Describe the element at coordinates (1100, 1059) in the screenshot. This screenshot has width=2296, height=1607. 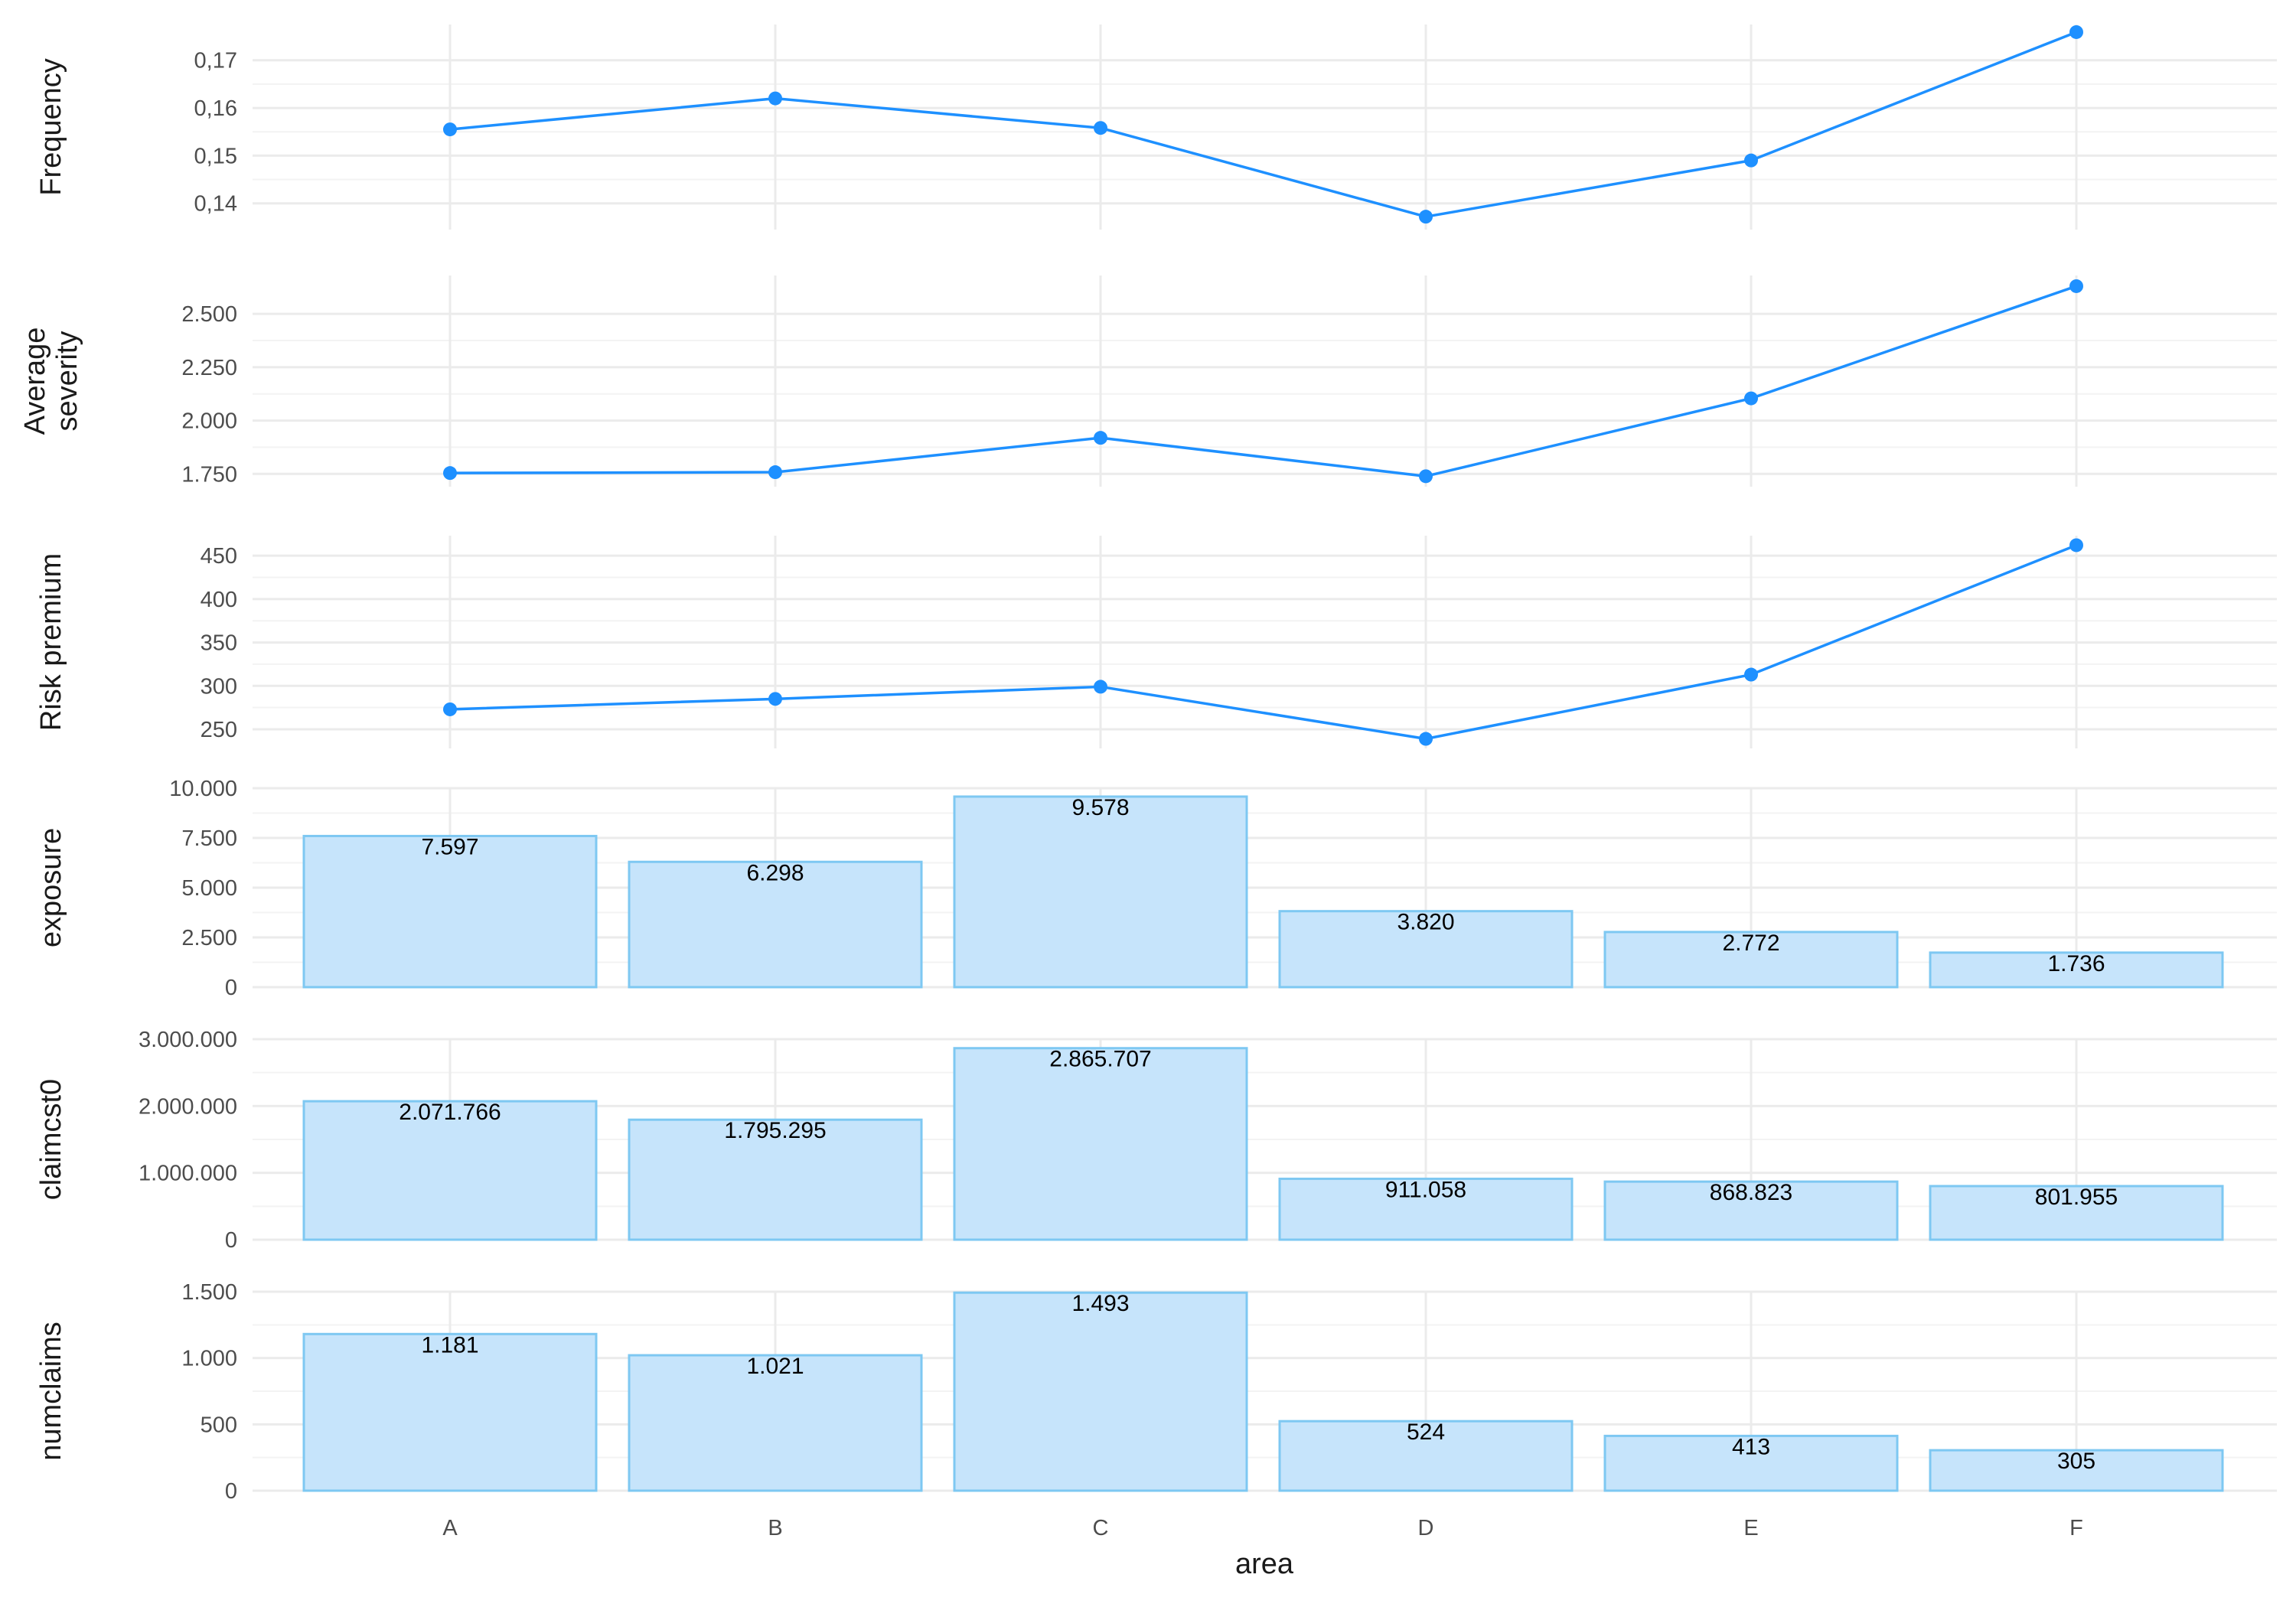
I see `bar-value-label: 2.865.707` at that location.